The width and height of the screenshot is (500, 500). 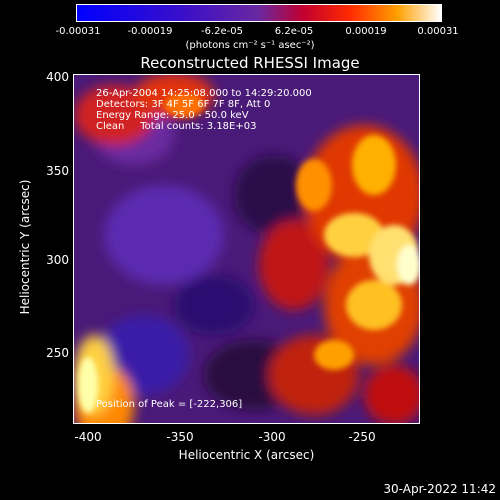 I want to click on x-tick-label: -300, so click(x=272, y=437).